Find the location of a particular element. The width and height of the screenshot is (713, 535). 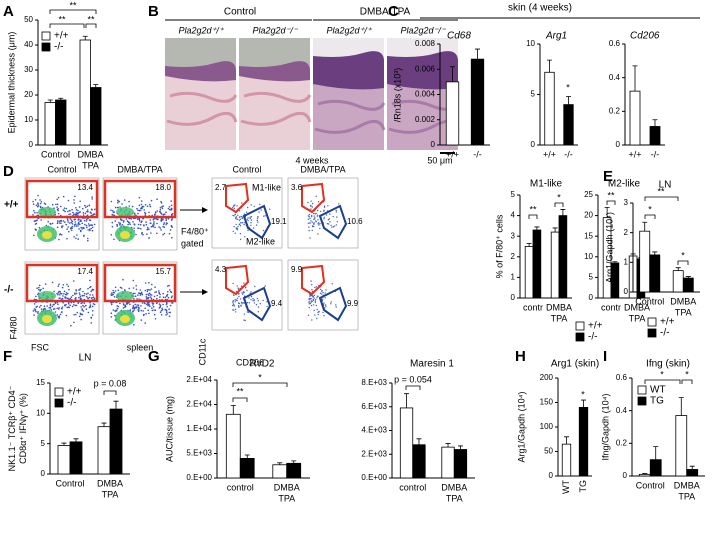

m2-percent: 9.9 is located at coordinates (353, 303).